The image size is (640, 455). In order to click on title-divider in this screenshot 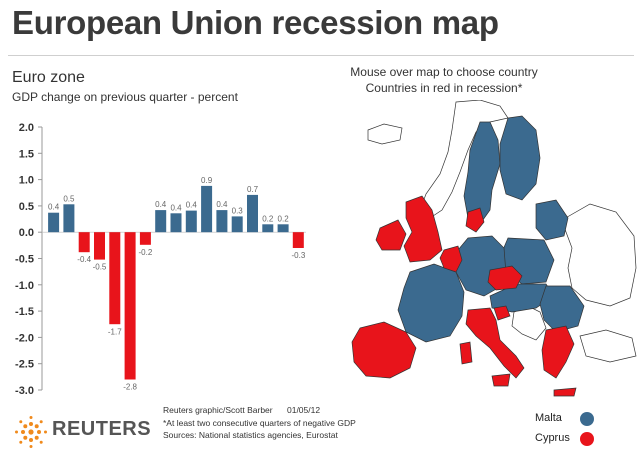, I will do `click(321, 55)`.